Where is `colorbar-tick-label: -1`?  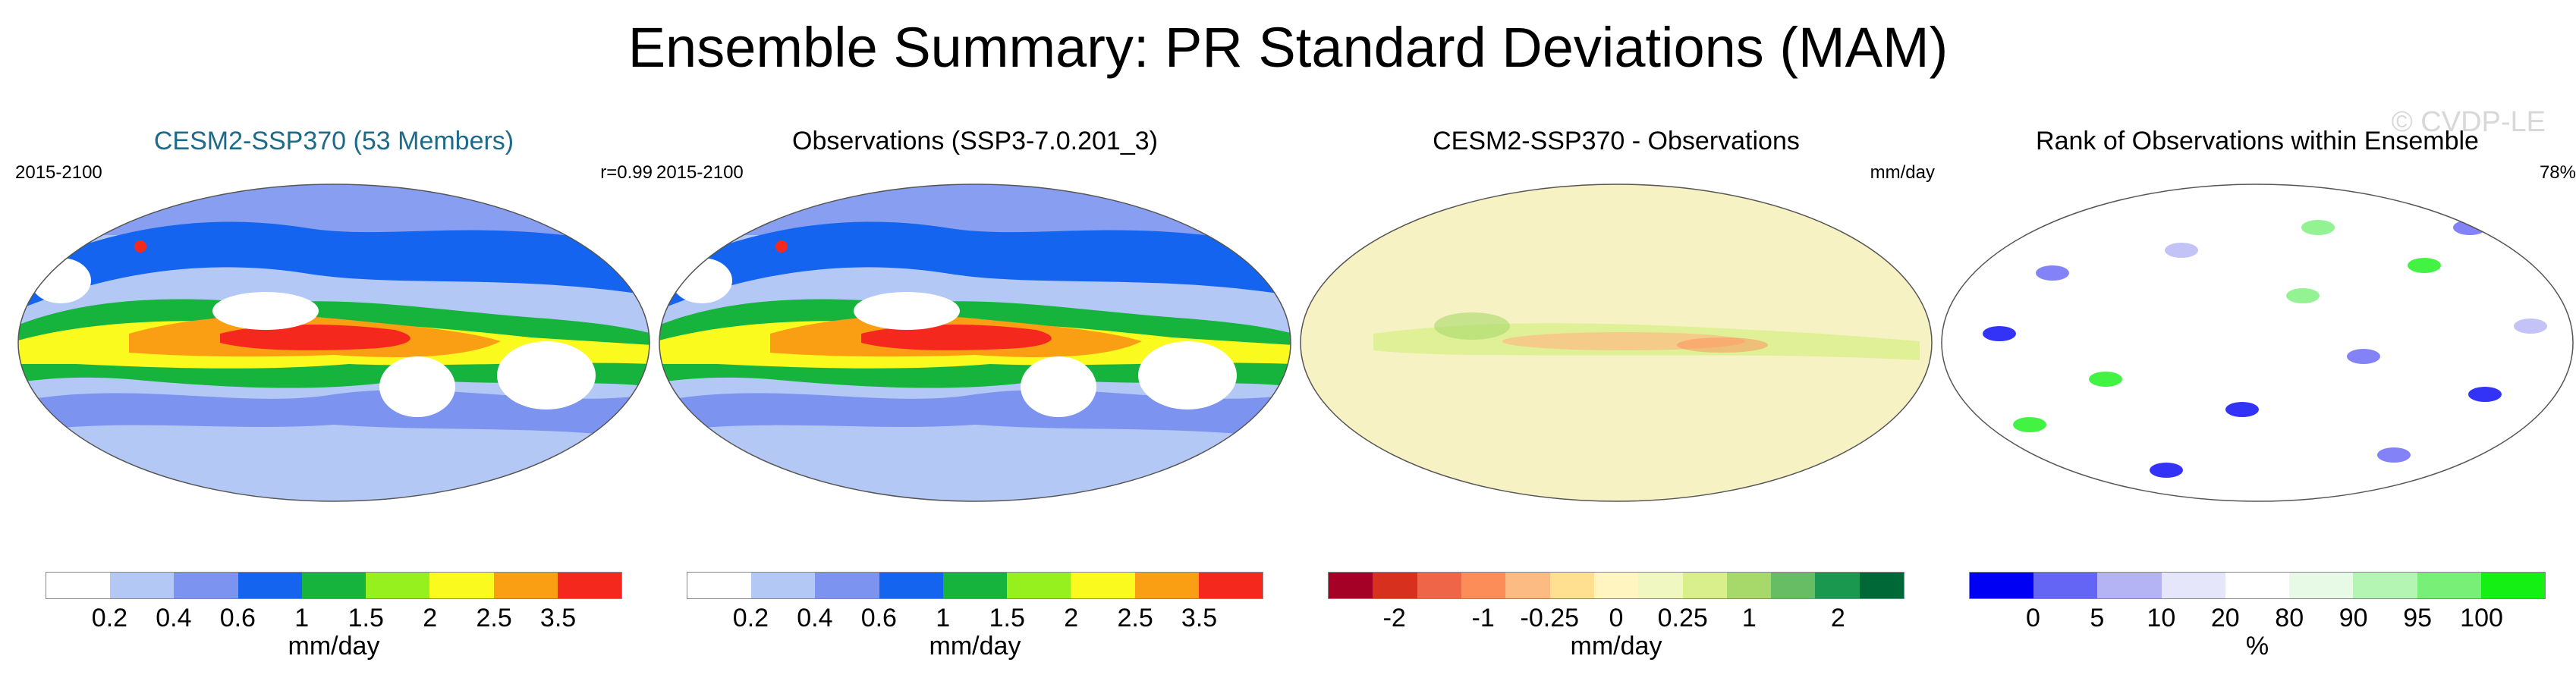 colorbar-tick-label: -1 is located at coordinates (1483, 618).